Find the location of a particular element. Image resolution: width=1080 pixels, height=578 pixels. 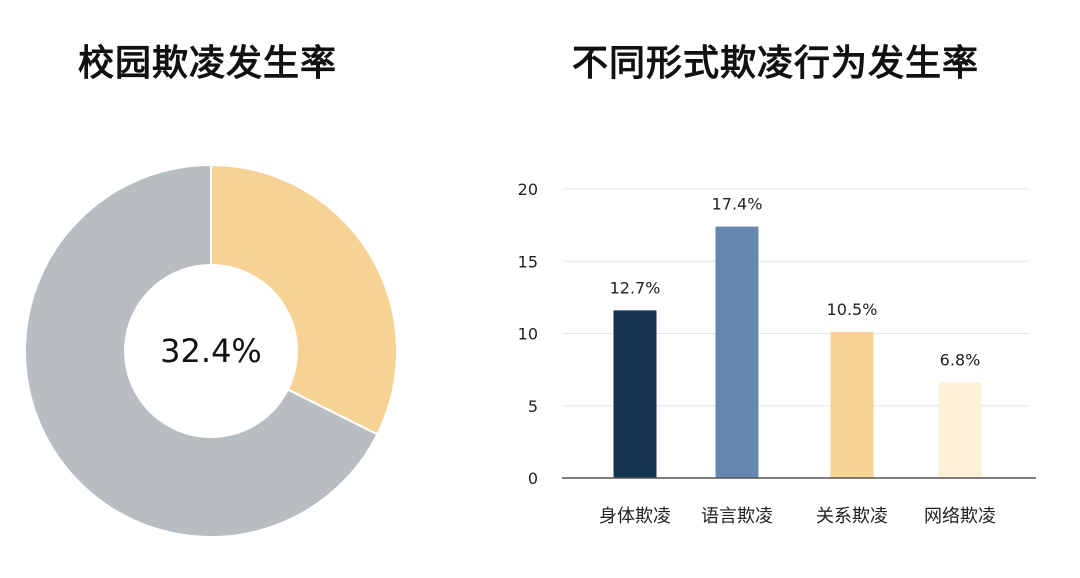

bar-data-label: 17.4% is located at coordinates (737, 204).